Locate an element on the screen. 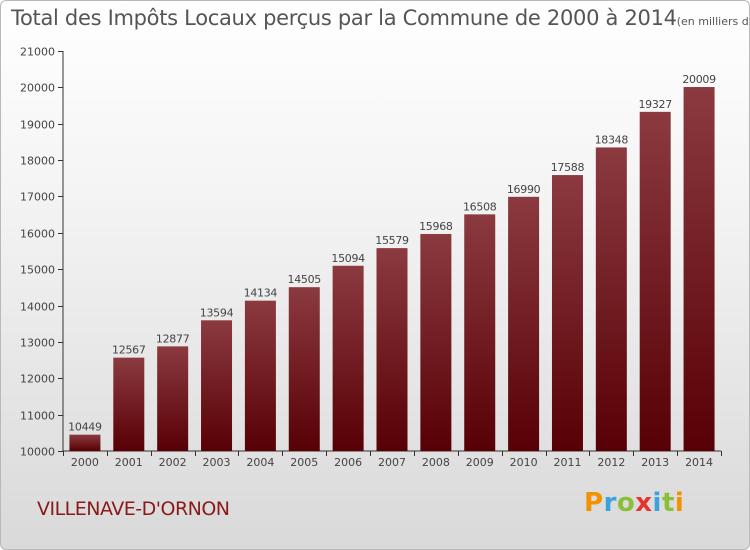 This screenshot has width=750, height=550. y-tick-label: 14000 is located at coordinates (37, 307).